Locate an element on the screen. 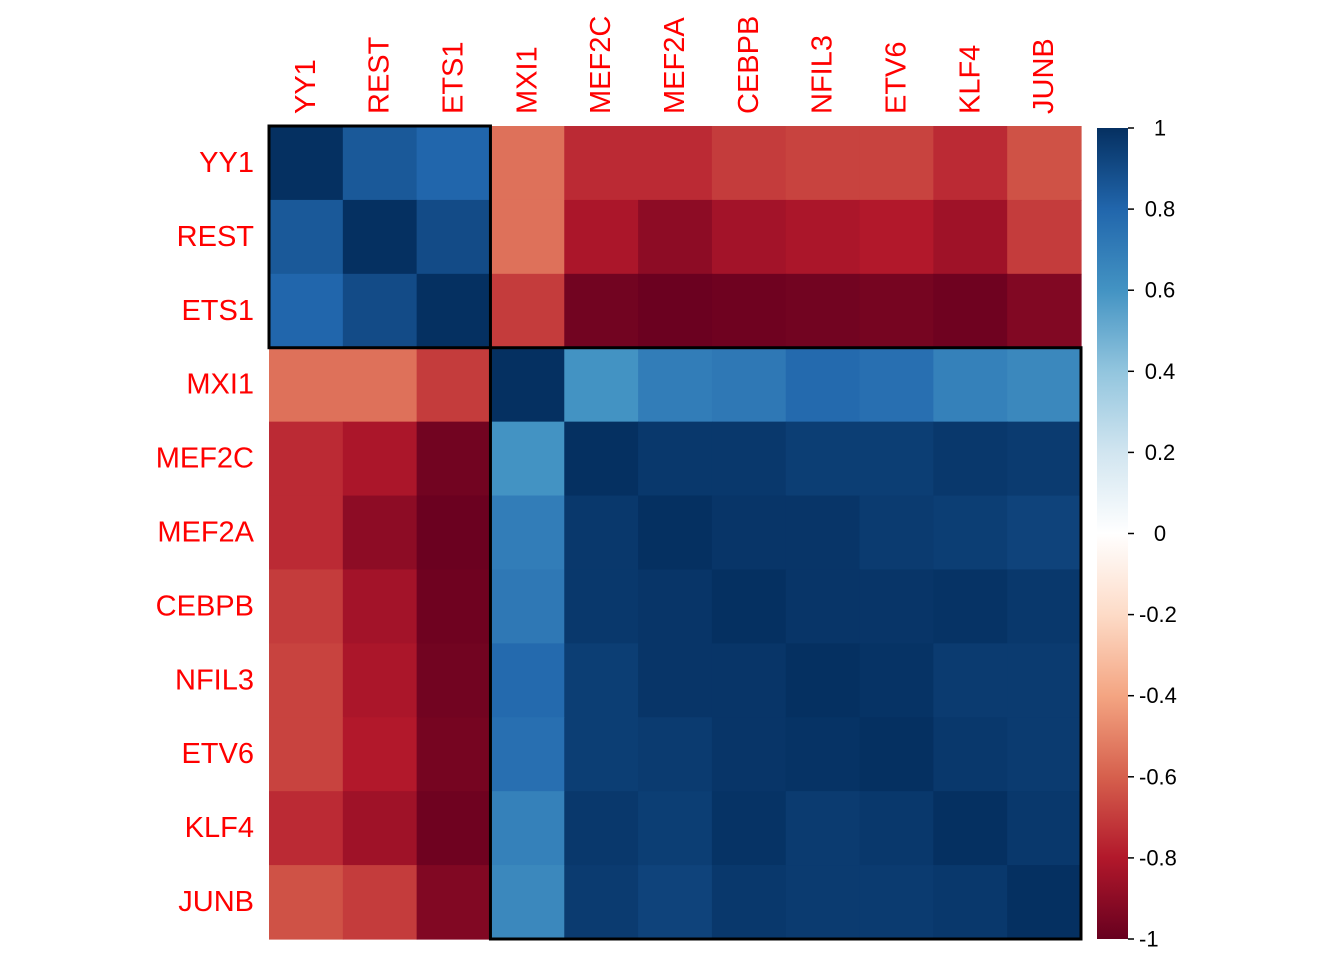 This screenshot has height=960, width=1344. heatmap-cell-klf4-cebpb is located at coordinates (749, 828).